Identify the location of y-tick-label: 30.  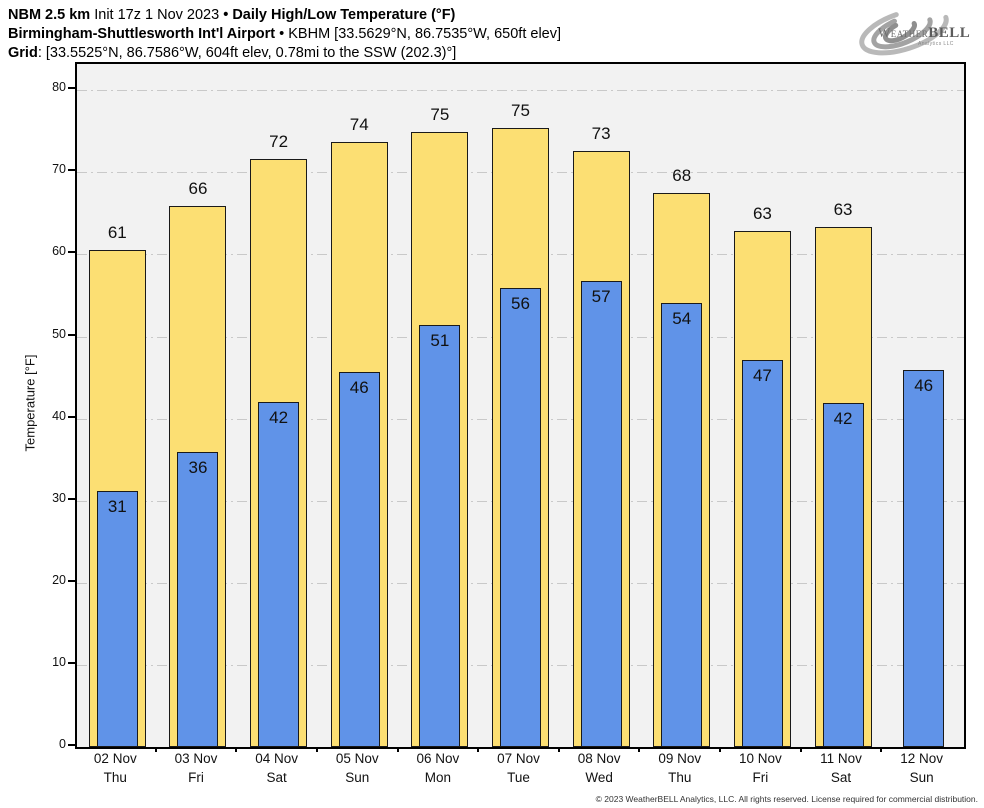
(59, 497).